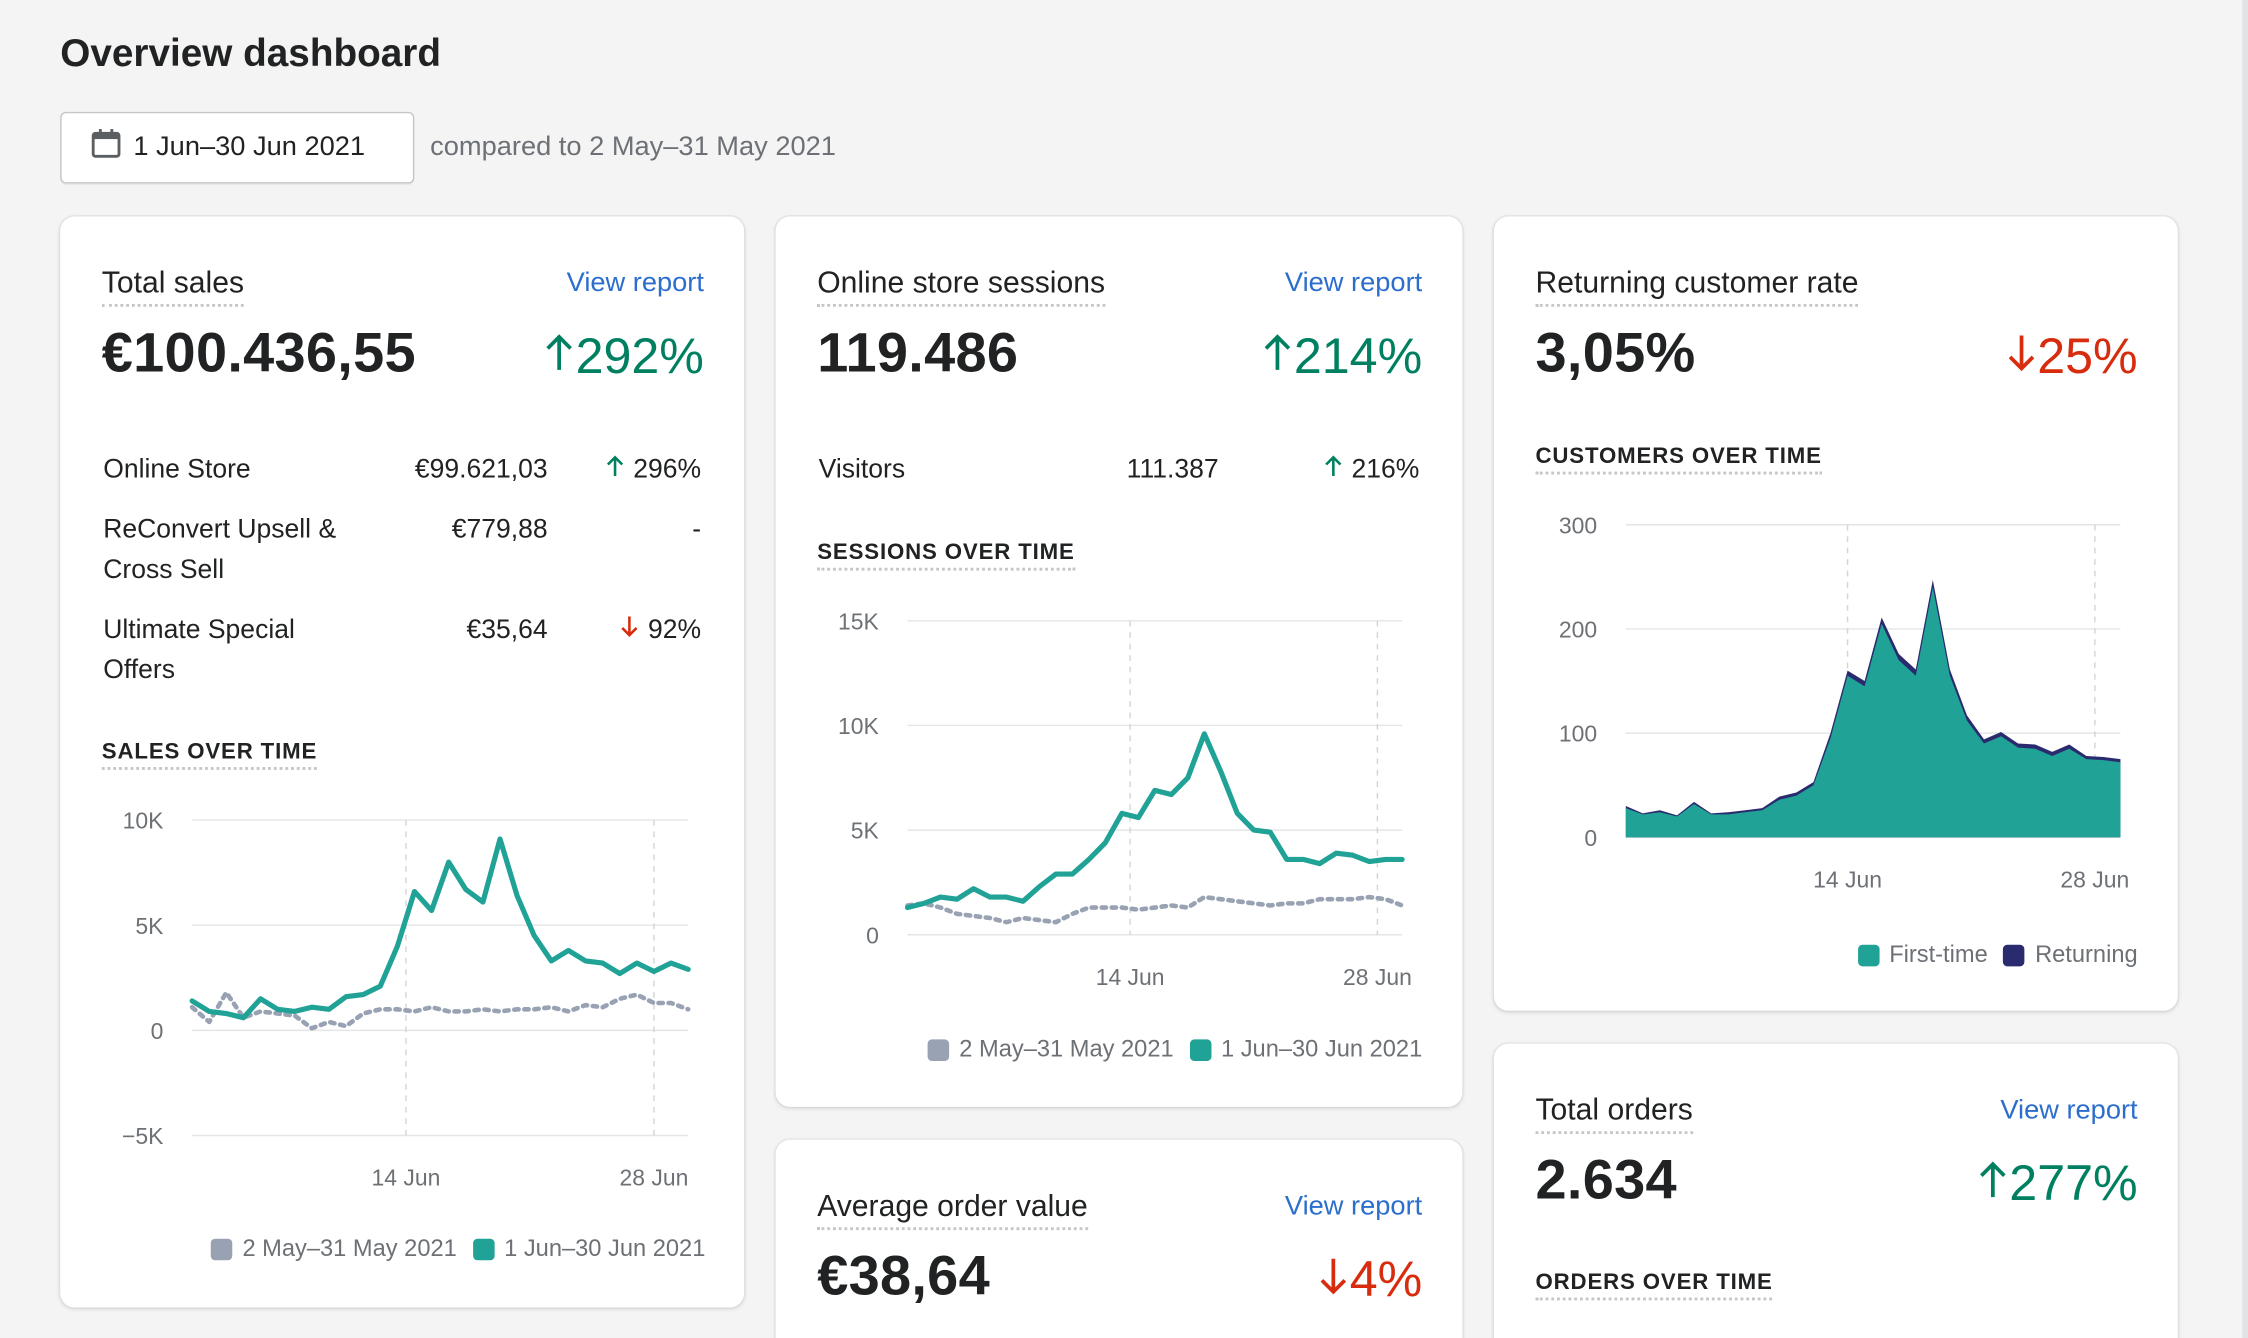  Describe the element at coordinates (697, 528) in the screenshot. I see `breakdown-change: -` at that location.